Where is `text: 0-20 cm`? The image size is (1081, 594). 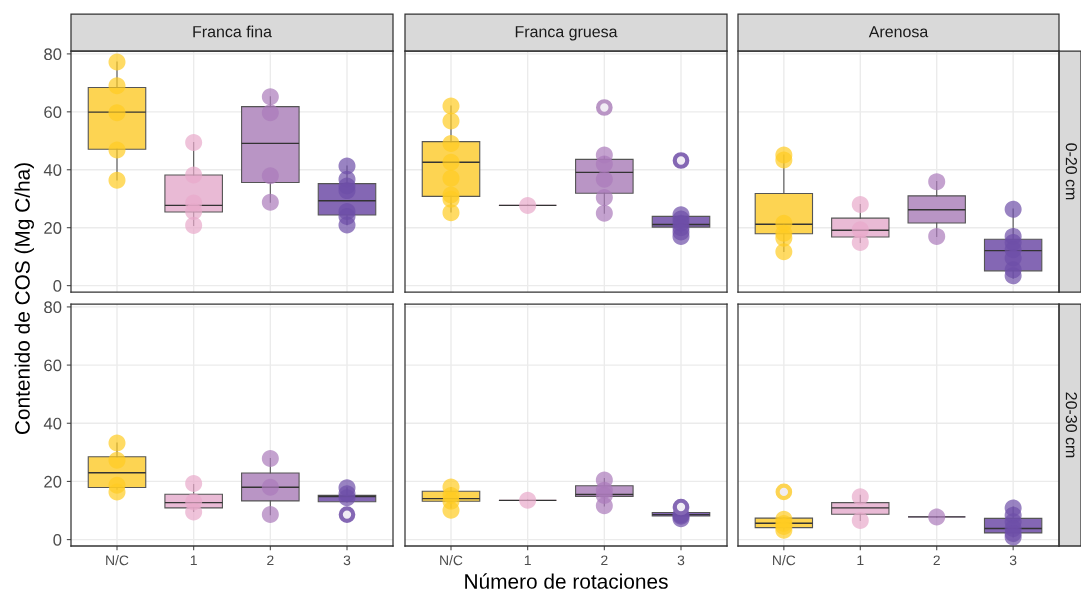
text: 0-20 cm is located at coordinates (1071, 171).